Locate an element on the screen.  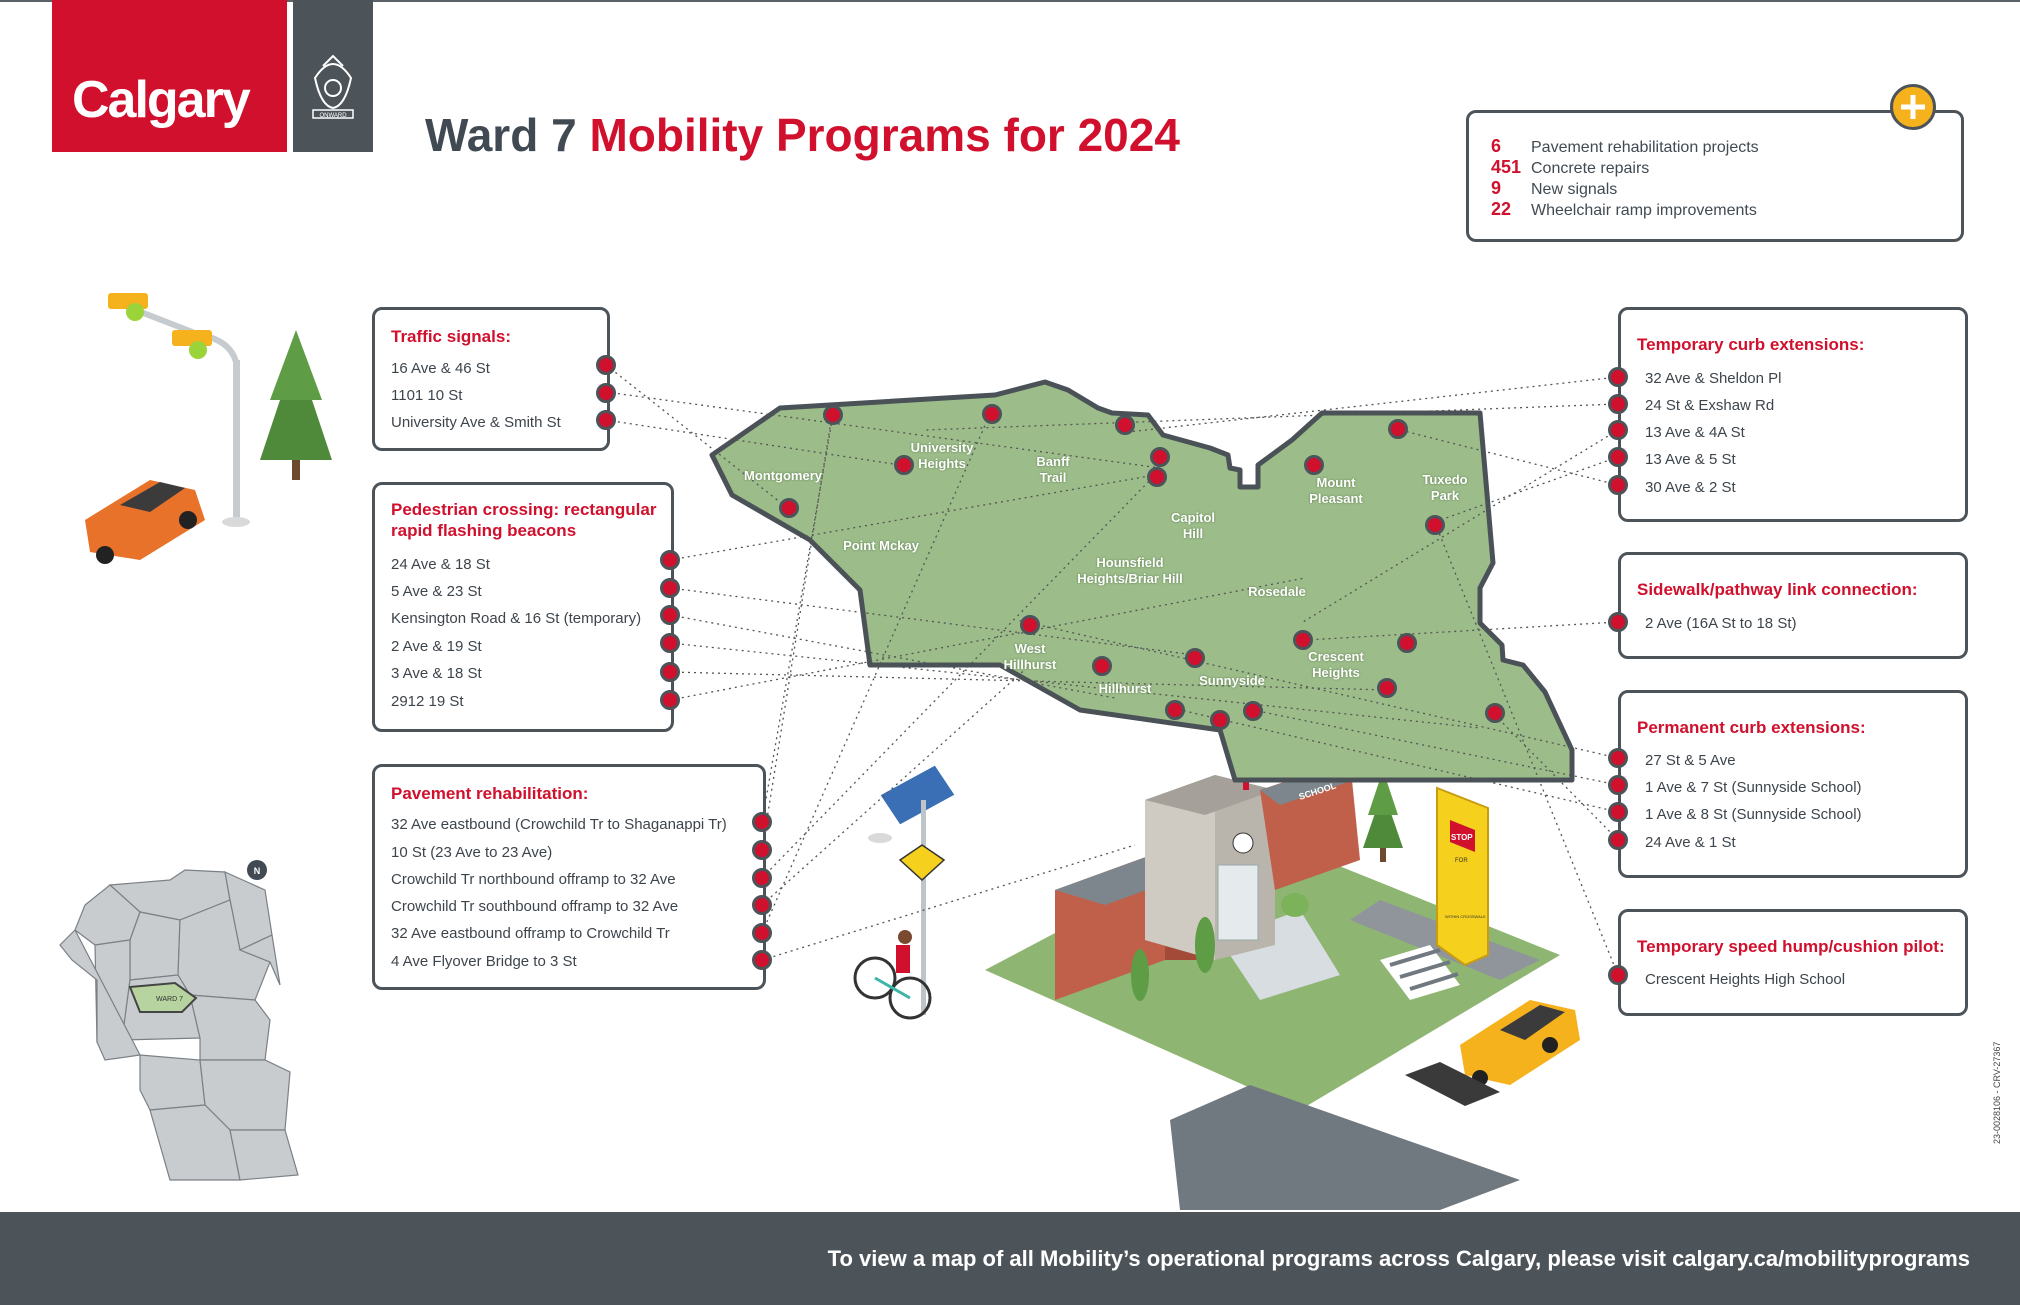
solar-light-icon is located at coordinates (912, 889).